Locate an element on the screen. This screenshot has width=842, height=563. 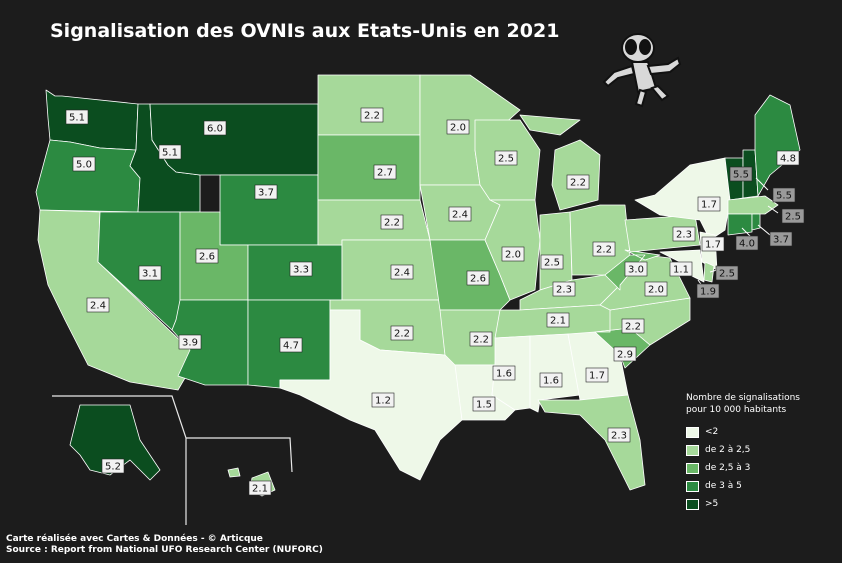
state-MD is located at coordinates (682, 266).